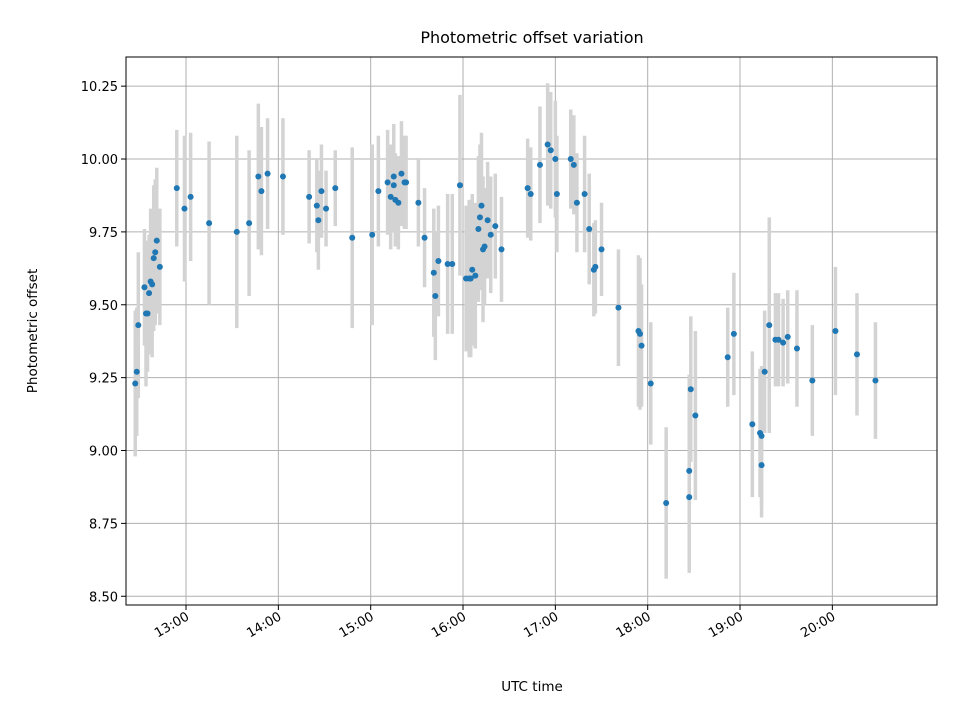 This screenshot has height=720, width=960. What do you see at coordinates (99, 87) in the screenshot?
I see `y-tick-label: 10.25` at bounding box center [99, 87].